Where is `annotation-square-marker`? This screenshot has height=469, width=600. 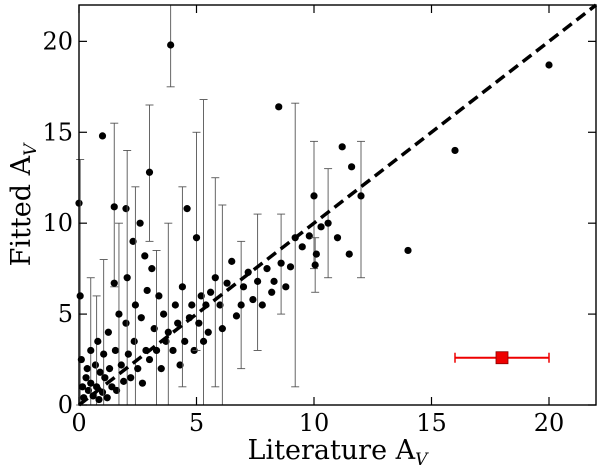 annotation-square-marker is located at coordinates (502, 358).